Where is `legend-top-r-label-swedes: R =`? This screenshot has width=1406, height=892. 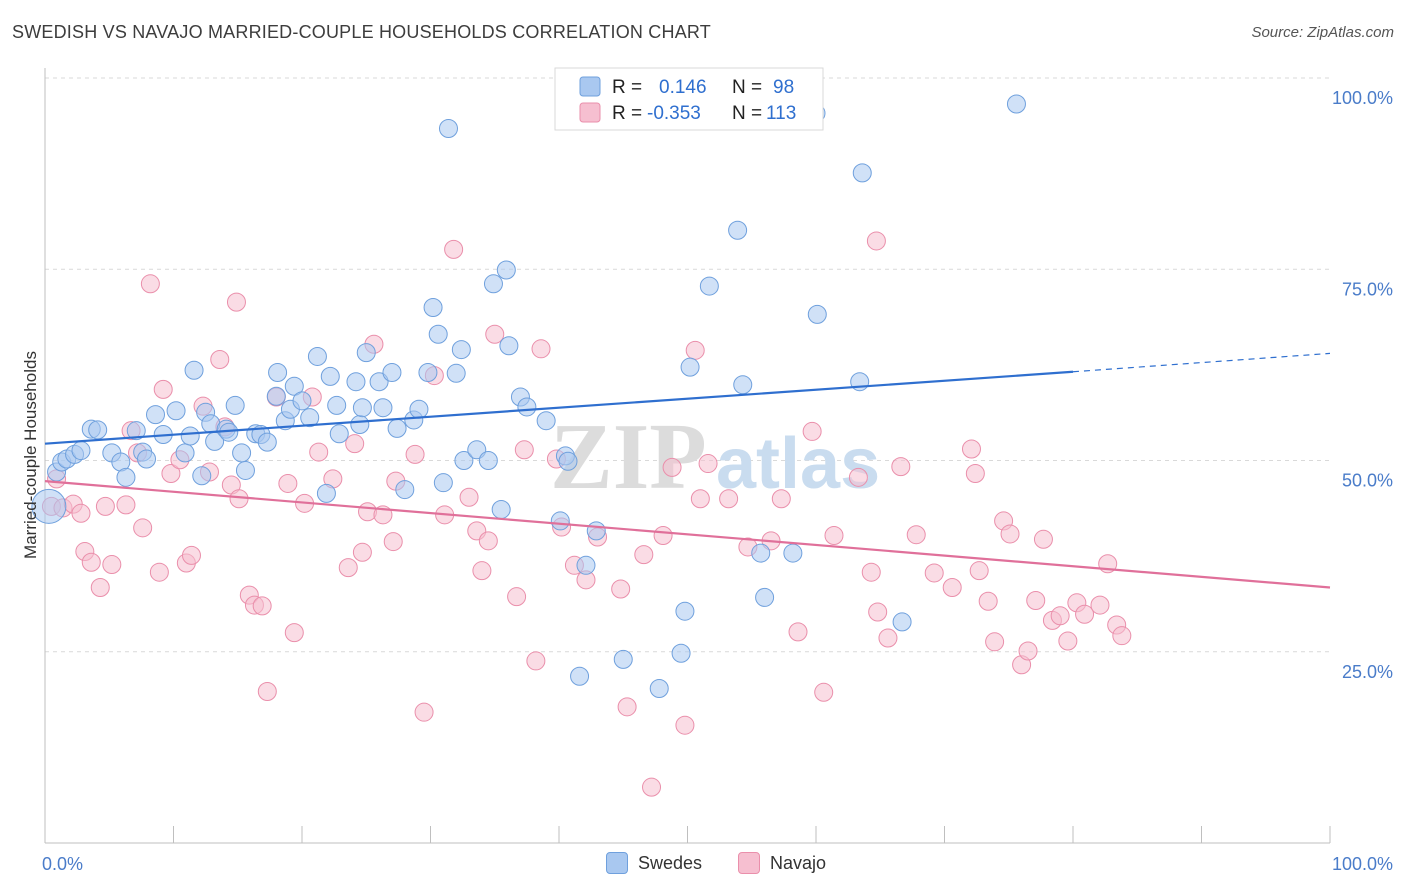
legend-top-r-label-swedes: R = is located at coordinates (627, 87).